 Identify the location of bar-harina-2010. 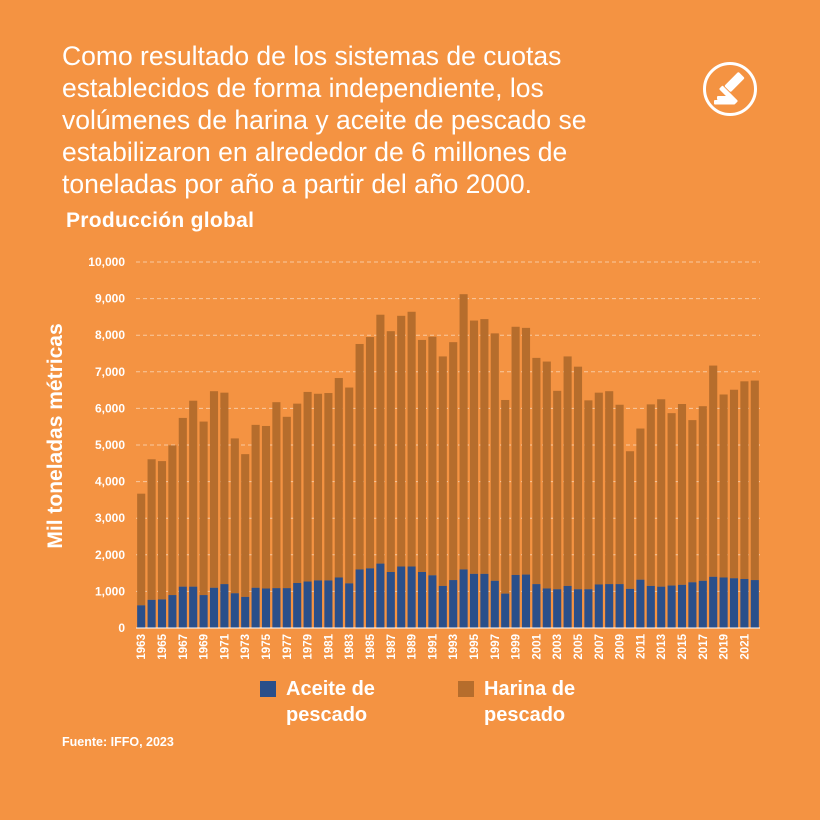
(630, 520).